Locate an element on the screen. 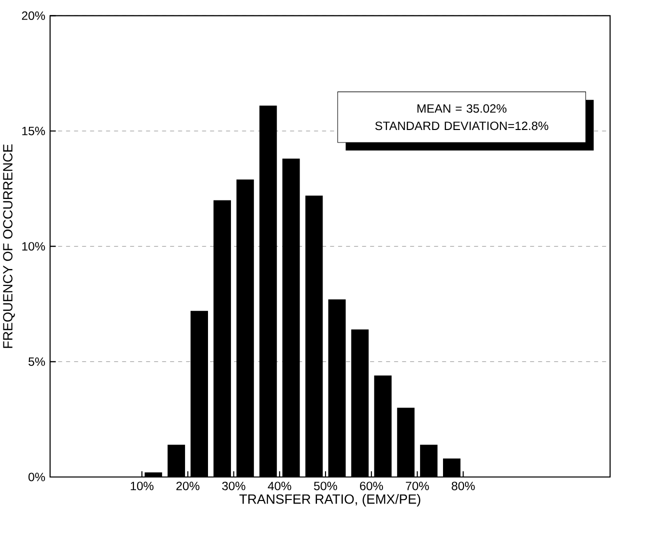  x-tick-label: 40% is located at coordinates (280, 486).